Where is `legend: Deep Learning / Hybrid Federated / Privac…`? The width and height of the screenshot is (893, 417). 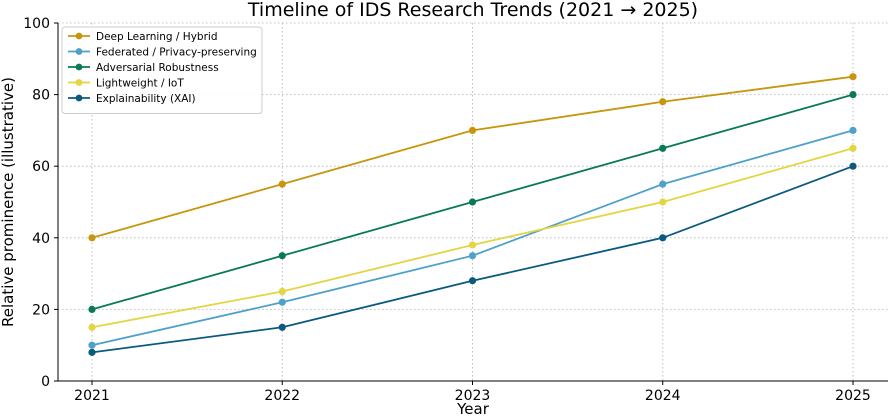 legend: Deep Learning / Hybrid Federated / Privac… is located at coordinates (162, 70).